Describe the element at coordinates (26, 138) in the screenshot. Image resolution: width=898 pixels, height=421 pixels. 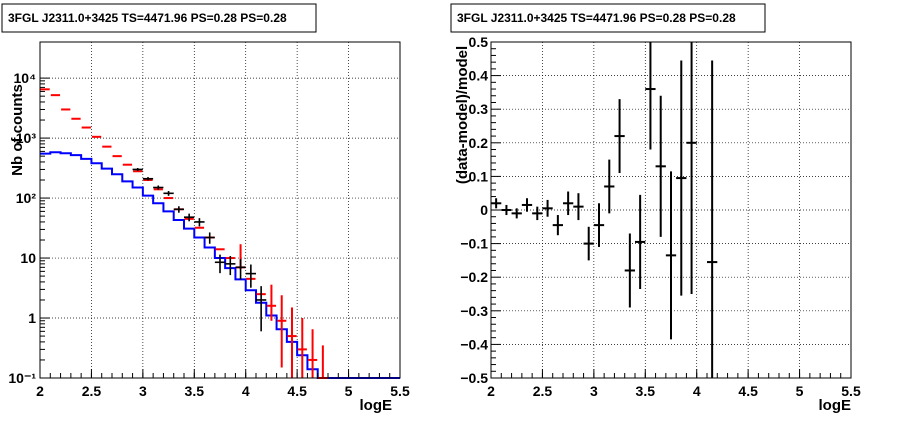
I see `left-y-tick-label: 10³` at that location.